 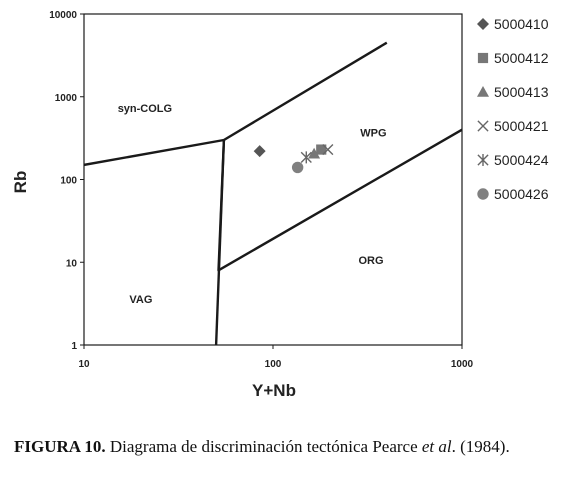 I want to click on caption-label: FIGURA 10., so click(x=60, y=446).